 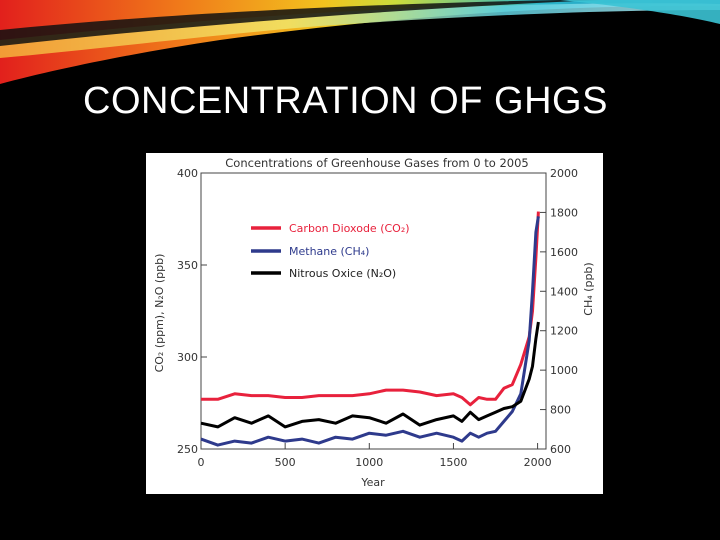 I want to click on legend-label: Methane (CH₄), so click(x=329, y=251).